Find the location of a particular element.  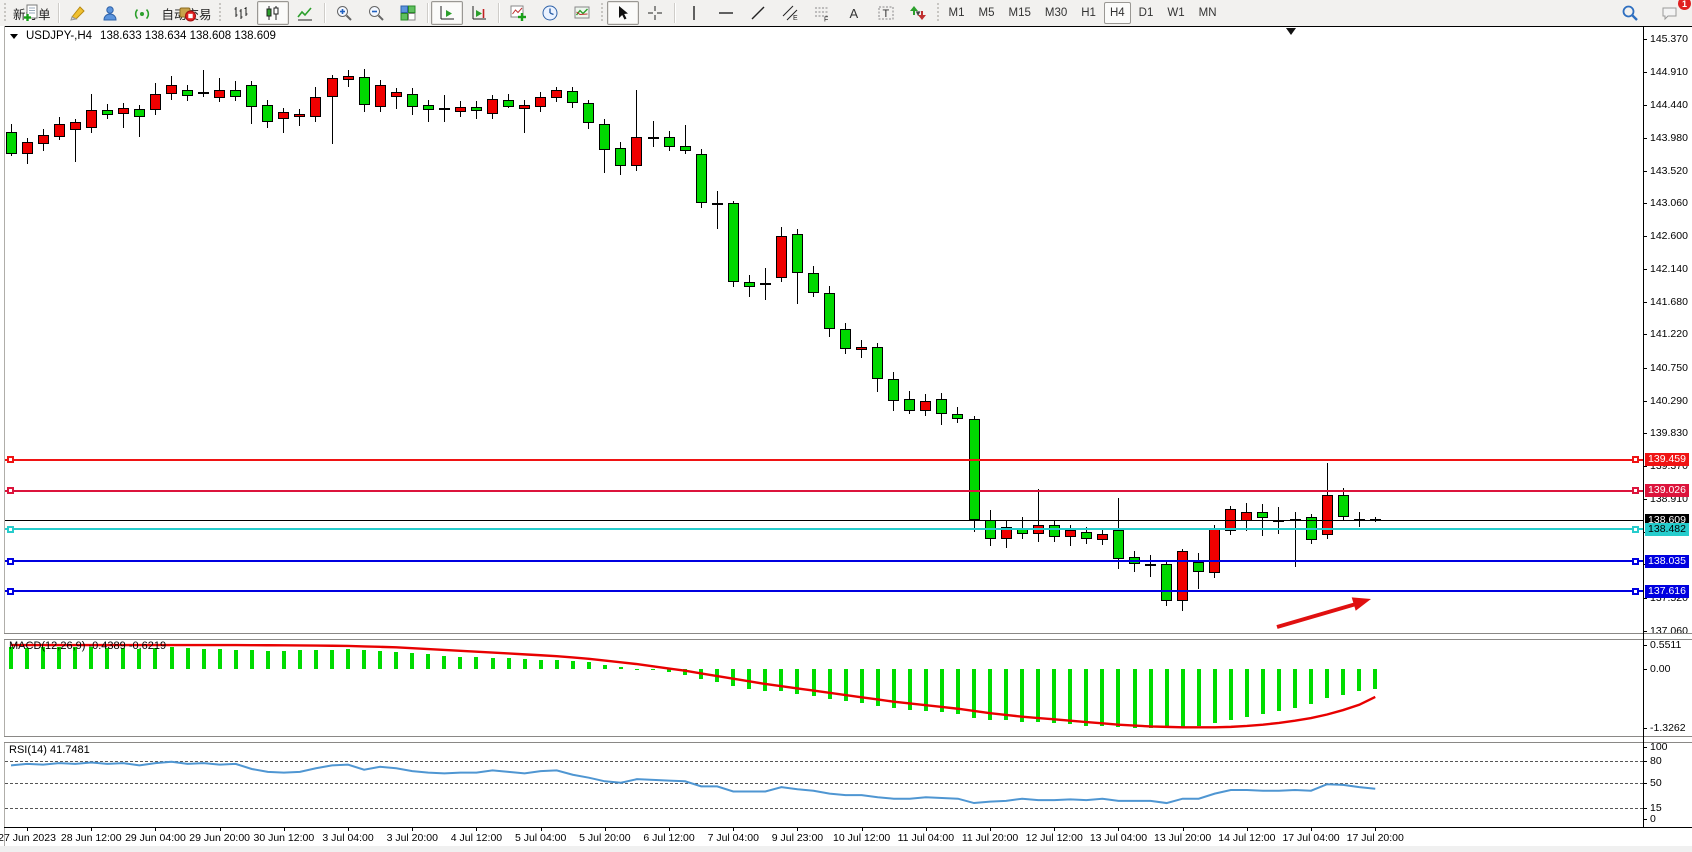

timeframe-button-M1: M1 is located at coordinates (956, 13).